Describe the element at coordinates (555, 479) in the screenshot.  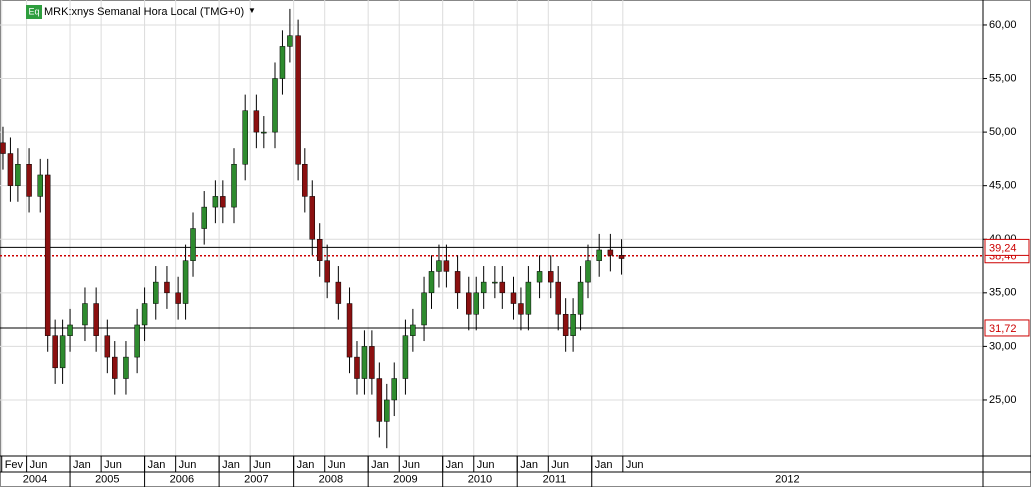
I see `year-label: 2011` at that location.